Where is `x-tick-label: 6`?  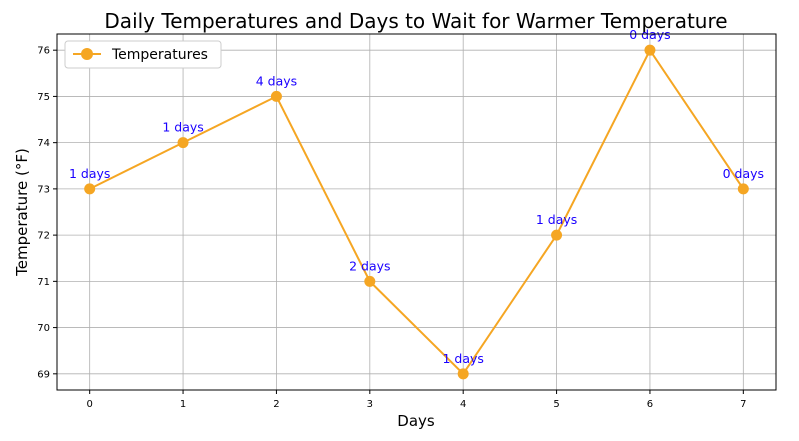 x-tick-label: 6 is located at coordinates (650, 404).